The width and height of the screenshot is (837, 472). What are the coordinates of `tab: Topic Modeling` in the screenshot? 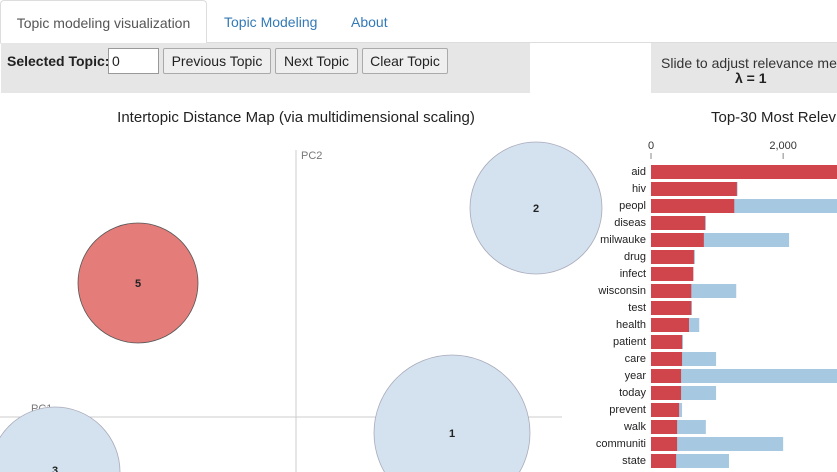 It's located at (271, 22).